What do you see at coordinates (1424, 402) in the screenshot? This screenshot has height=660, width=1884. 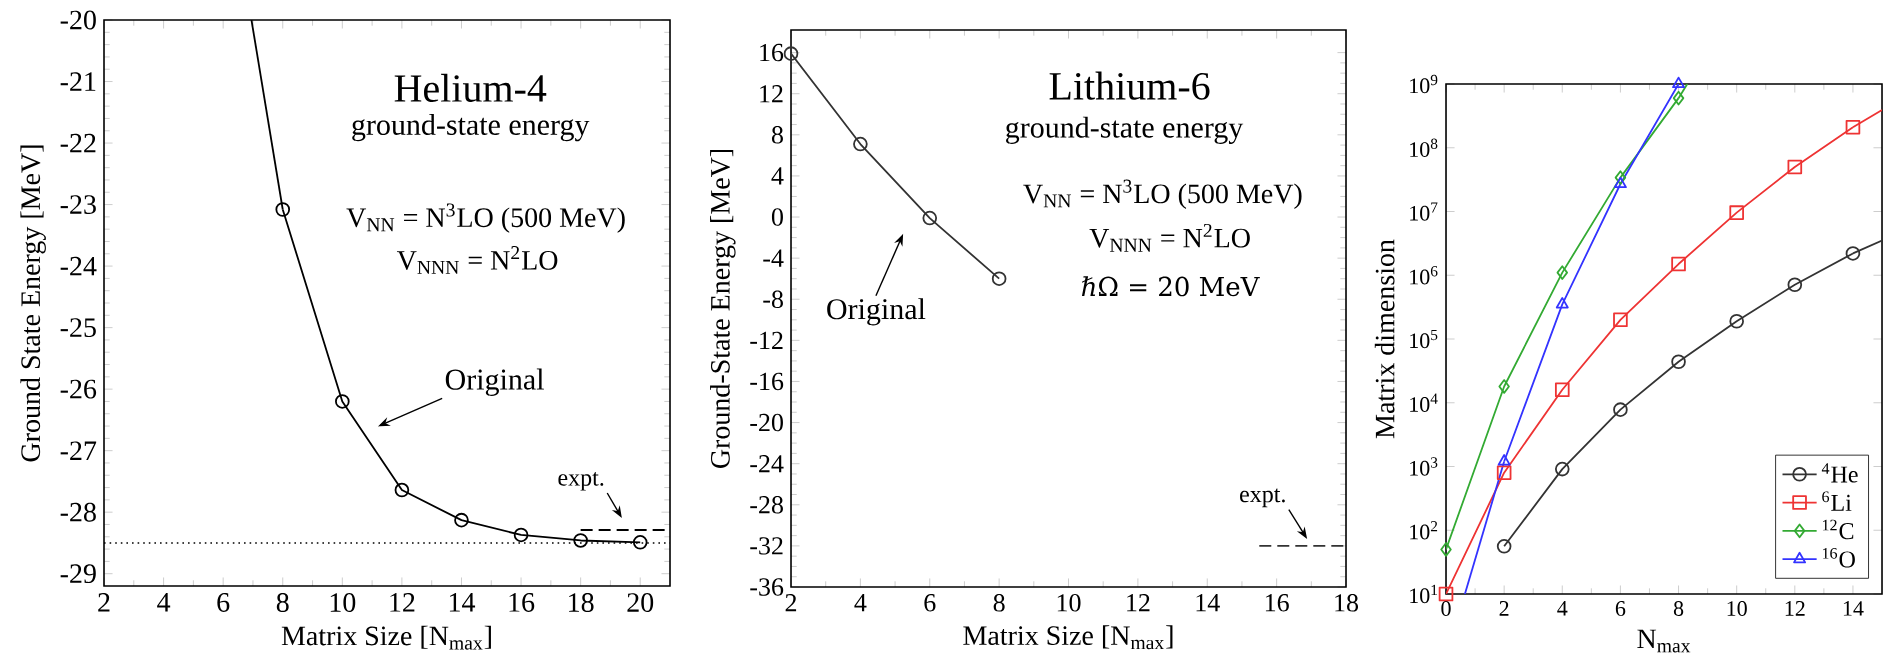 I see `y-tick-label: 10$^{4}$` at bounding box center [1424, 402].